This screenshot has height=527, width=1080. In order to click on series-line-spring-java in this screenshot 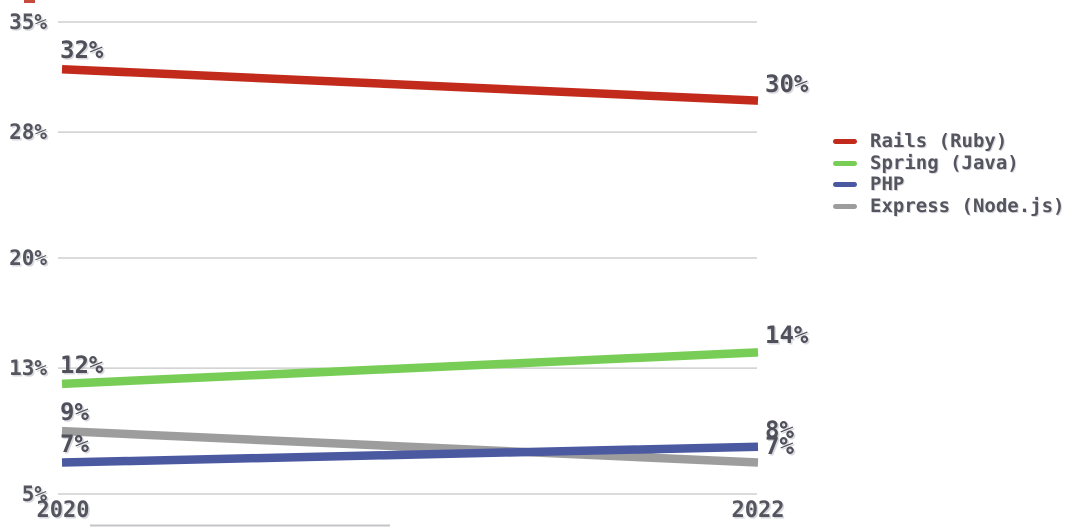, I will do `click(410, 368)`.